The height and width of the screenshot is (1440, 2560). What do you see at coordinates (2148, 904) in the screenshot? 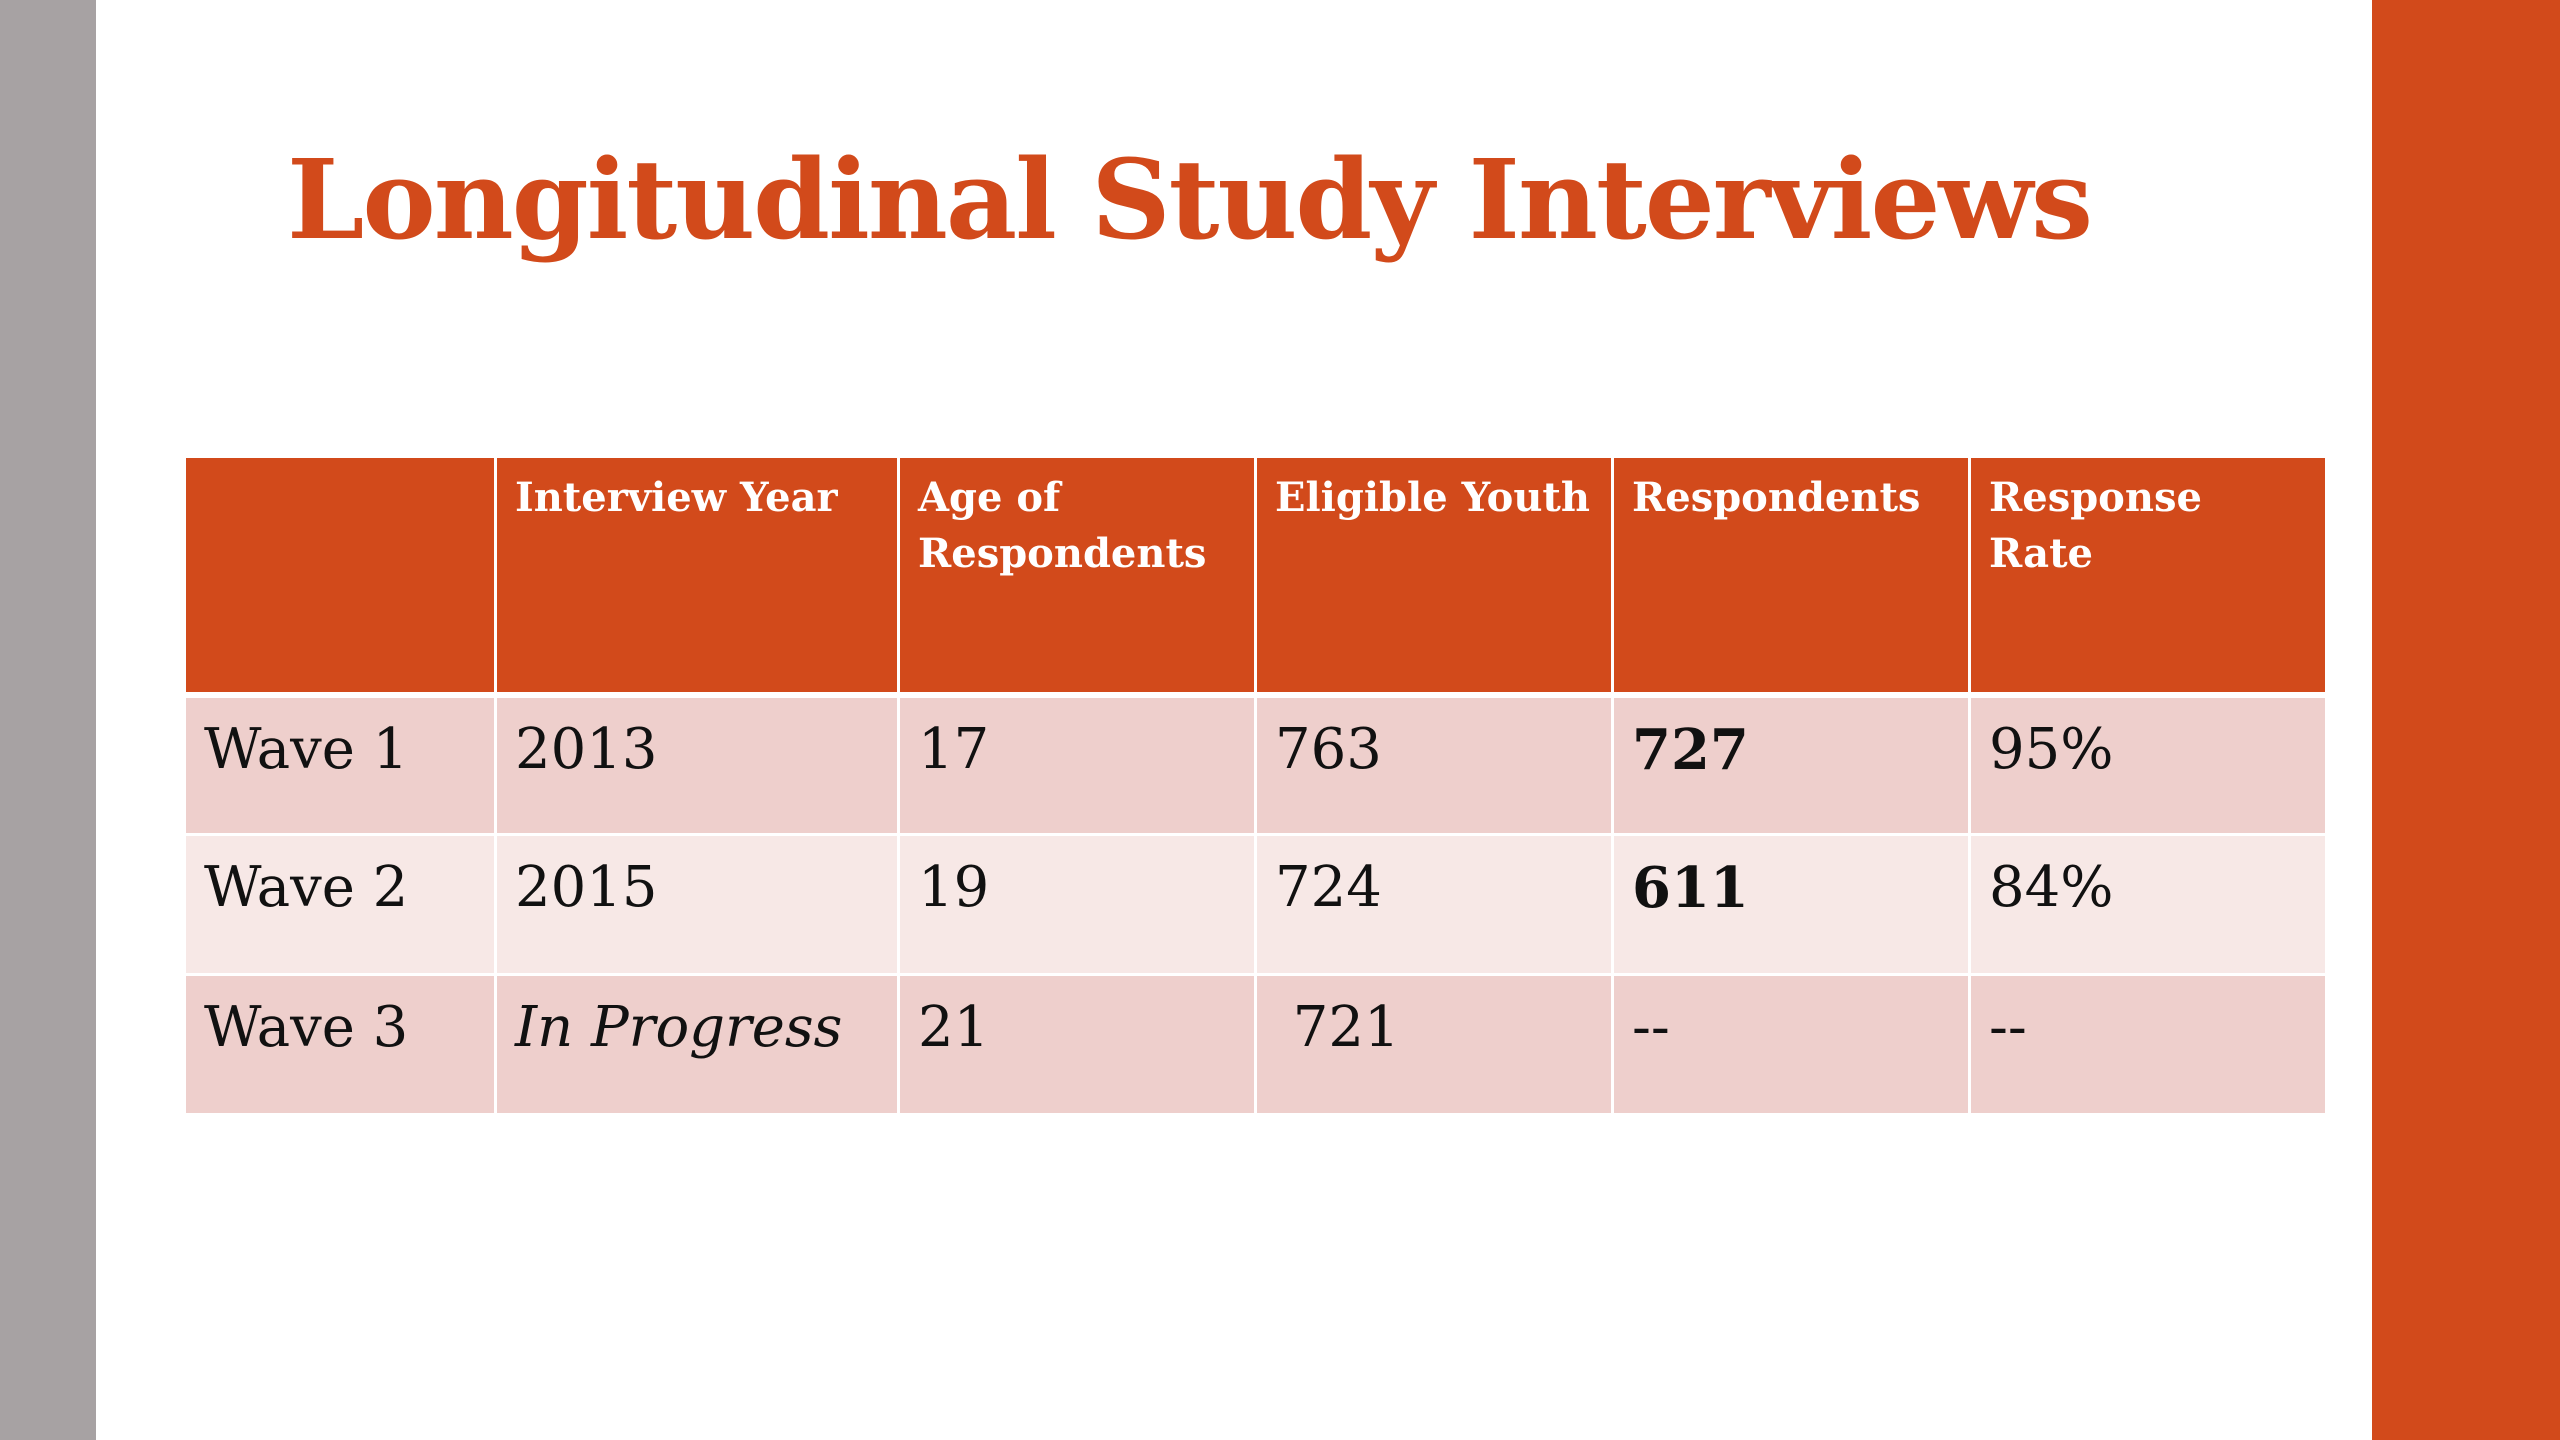
I see `cell-rate: 84%` at bounding box center [2148, 904].